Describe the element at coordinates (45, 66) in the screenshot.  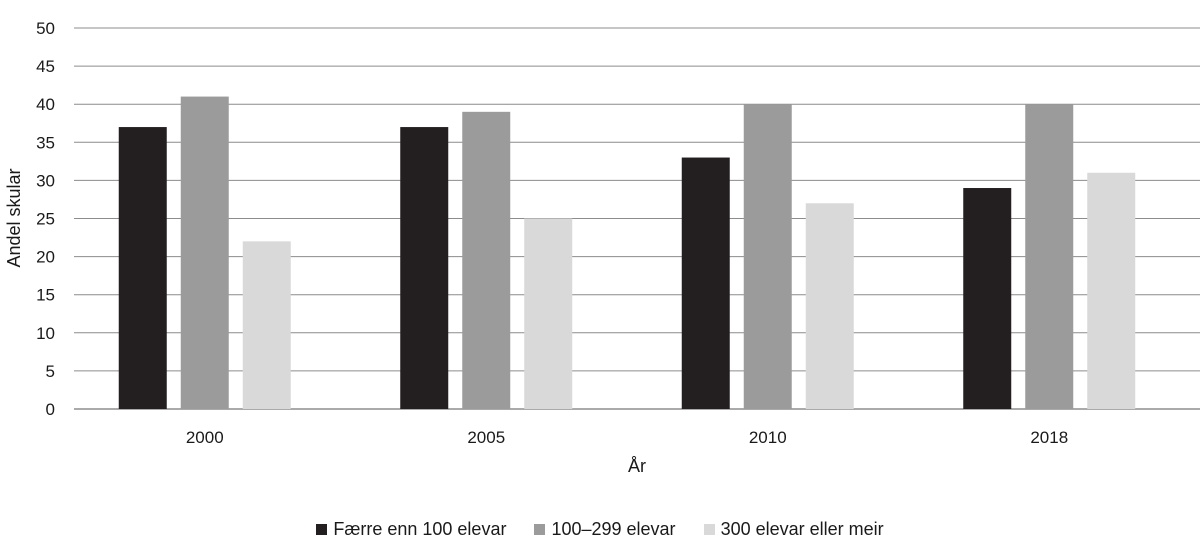
I see `y-tick-label: 45` at that location.